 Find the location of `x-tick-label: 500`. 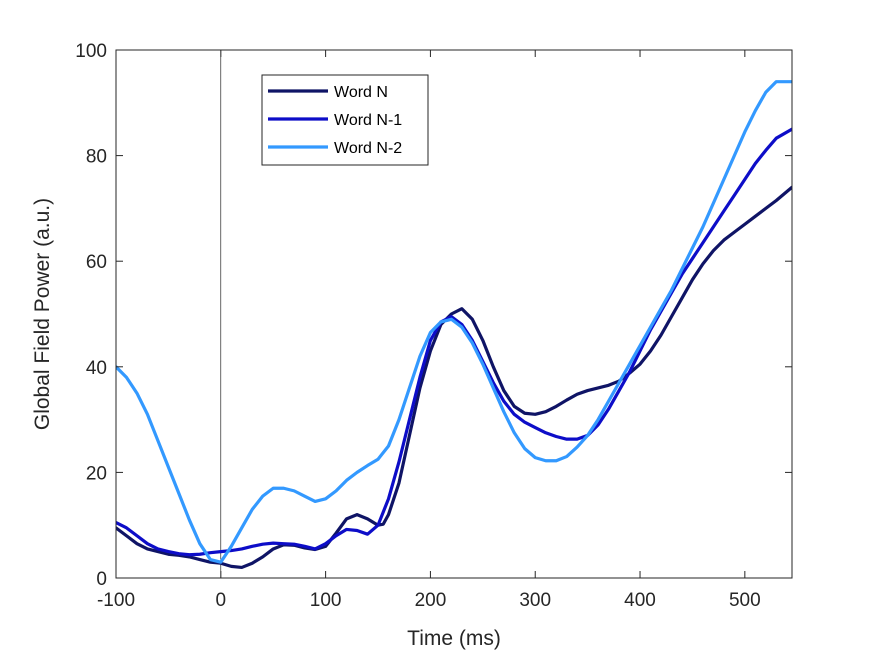

x-tick-label: 500 is located at coordinates (745, 600).